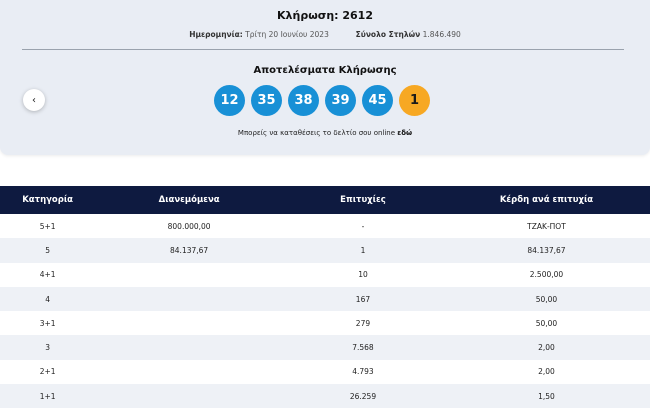  I want to click on table-row: 4 167 50,00, so click(325, 299).